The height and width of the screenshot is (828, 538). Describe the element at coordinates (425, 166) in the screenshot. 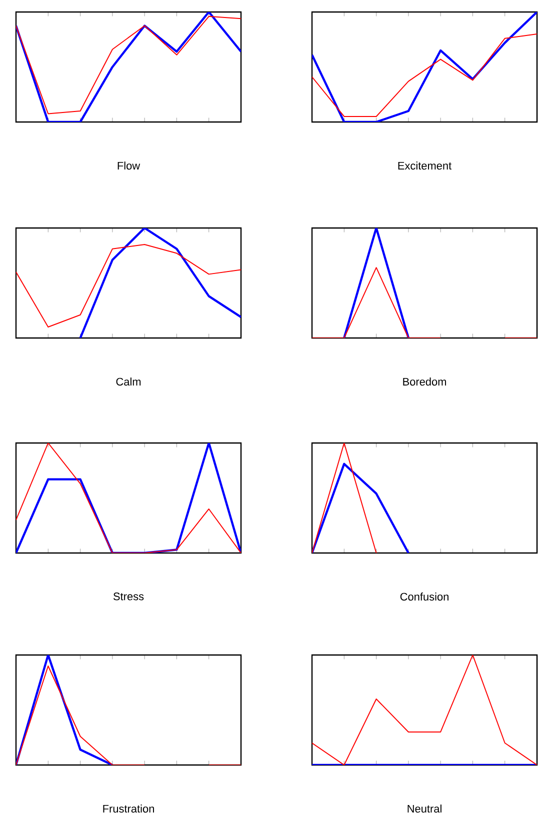

I see `text: Excitement` at that location.